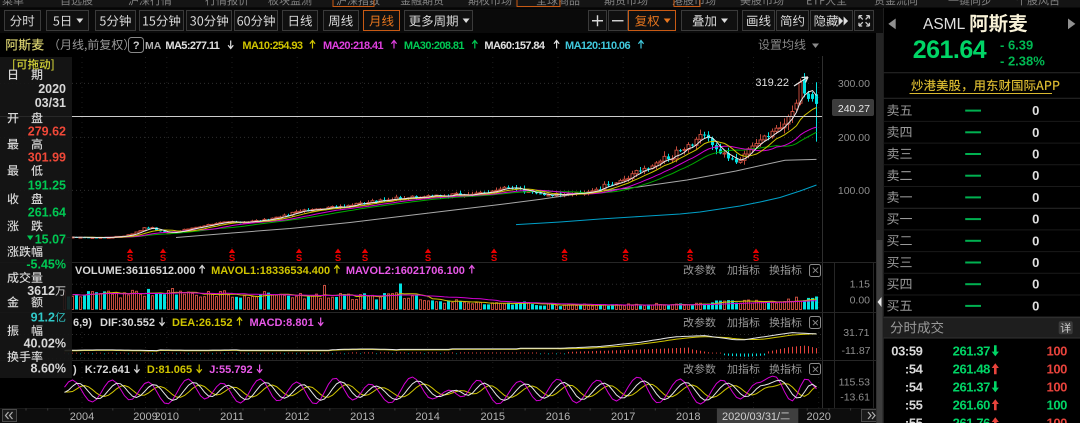 The width and height of the screenshot is (1080, 423). Describe the element at coordinates (50, 103) in the screenshot. I see `svg-text: 03/31` at that location.